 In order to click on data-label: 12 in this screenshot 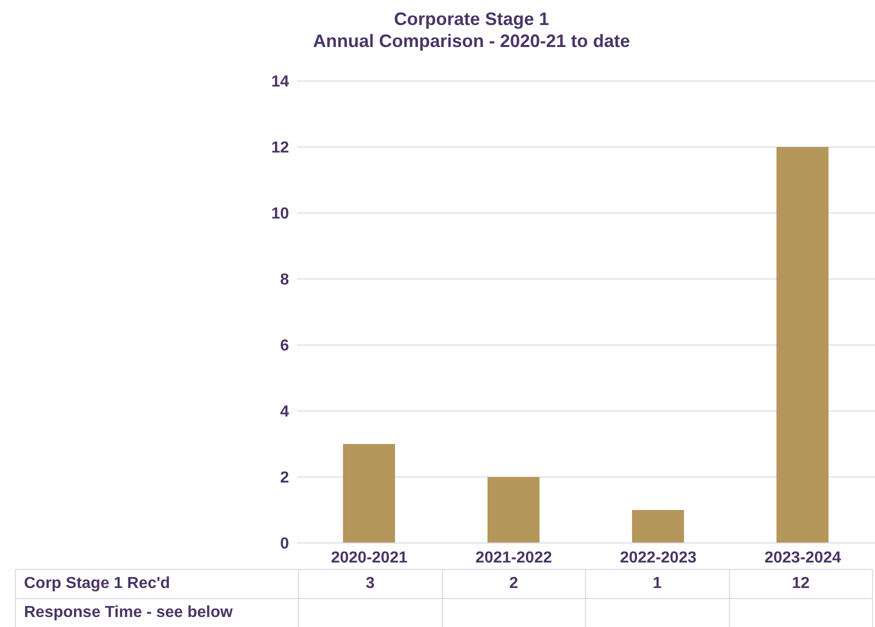, I will do `click(800, 584)`.